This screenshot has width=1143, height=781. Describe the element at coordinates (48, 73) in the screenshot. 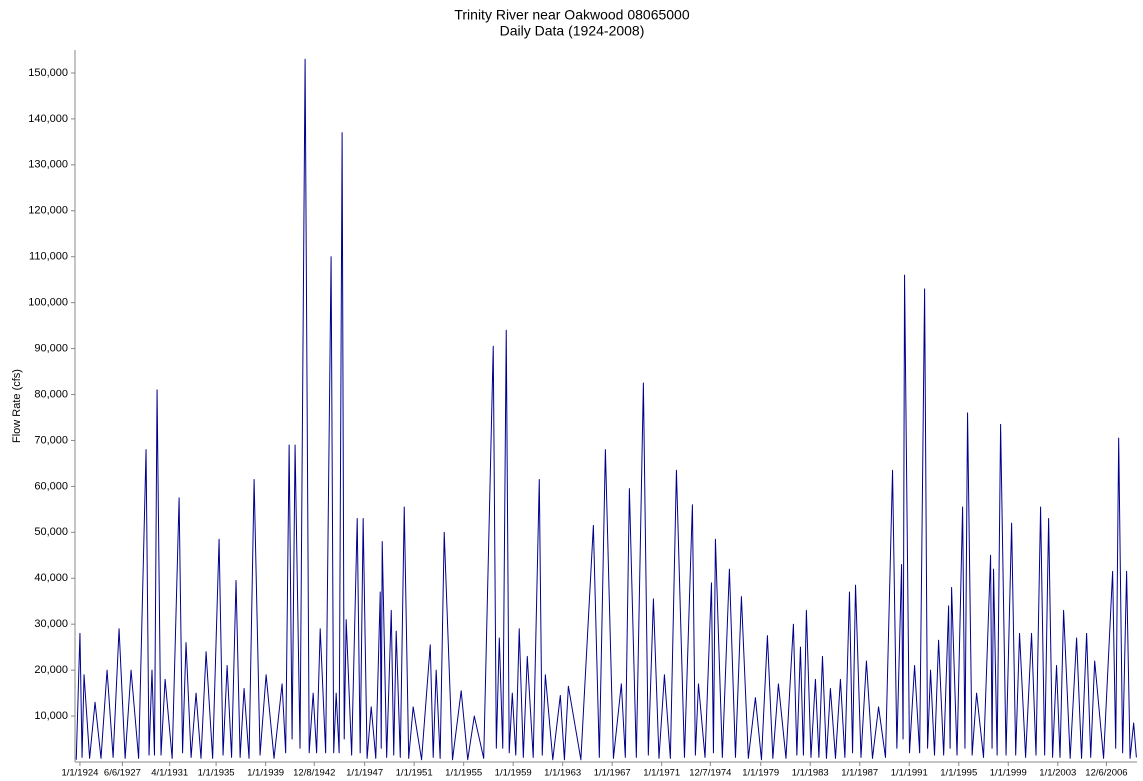

I see `y-tick-label: 150,000` at that location.